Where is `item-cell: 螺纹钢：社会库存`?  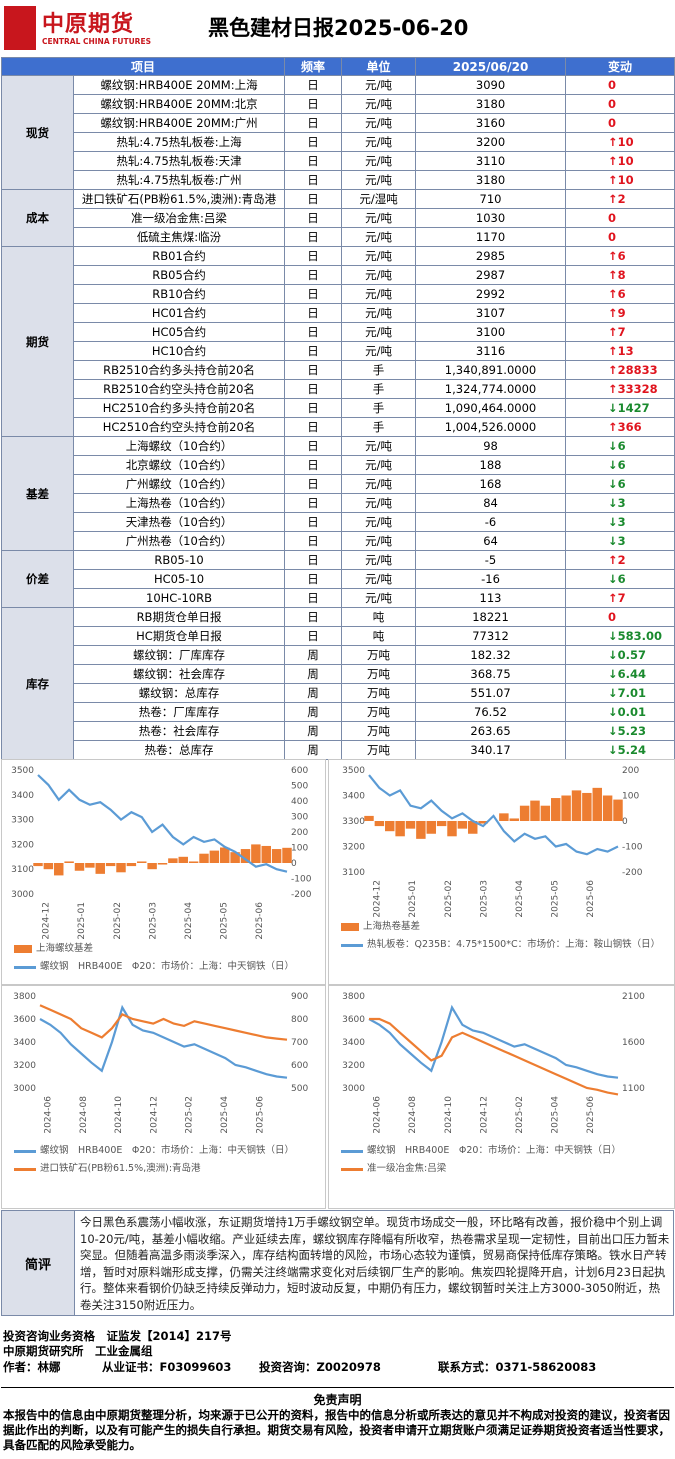
item-cell: 螺纹钢：社会库存 is located at coordinates (179, 674).